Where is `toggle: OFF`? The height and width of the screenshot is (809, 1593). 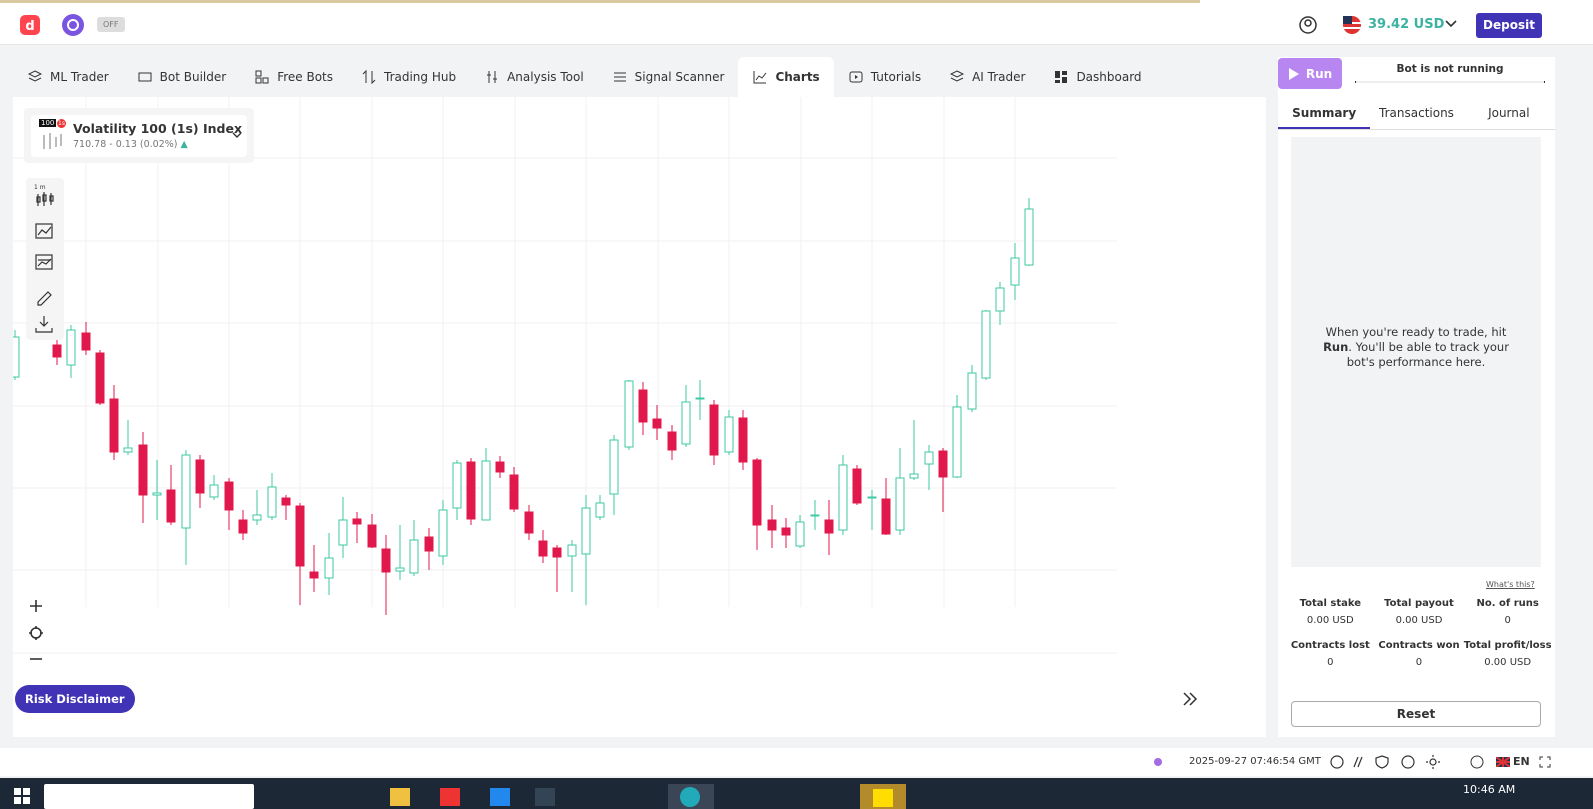 toggle: OFF is located at coordinates (111, 24).